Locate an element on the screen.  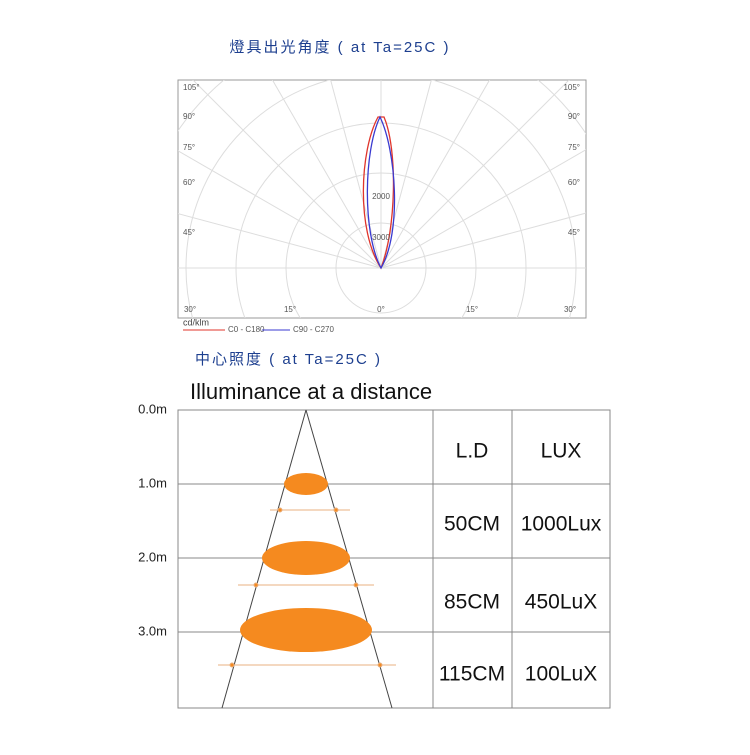
distance-label: 0.0m is located at coordinates (152, 408).